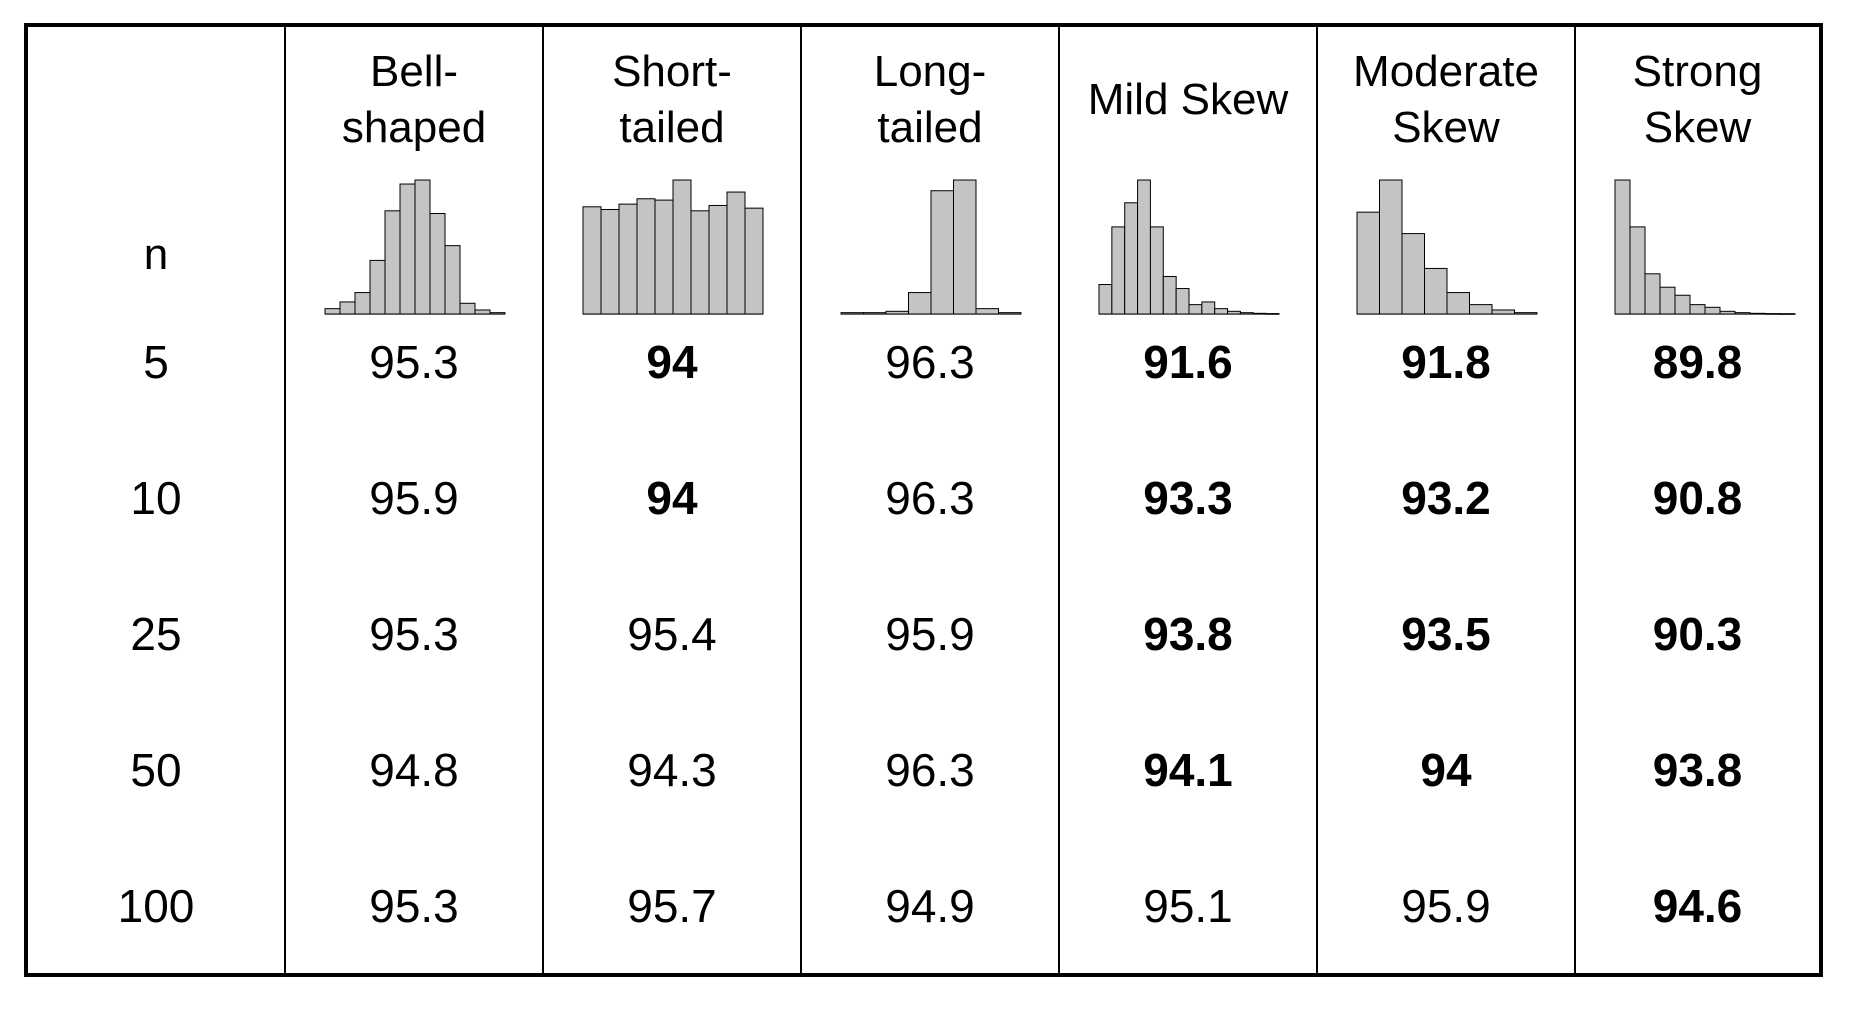 This screenshot has height=1010, width=1850. I want to click on coverage-value: 93.8, so click(1697, 770).